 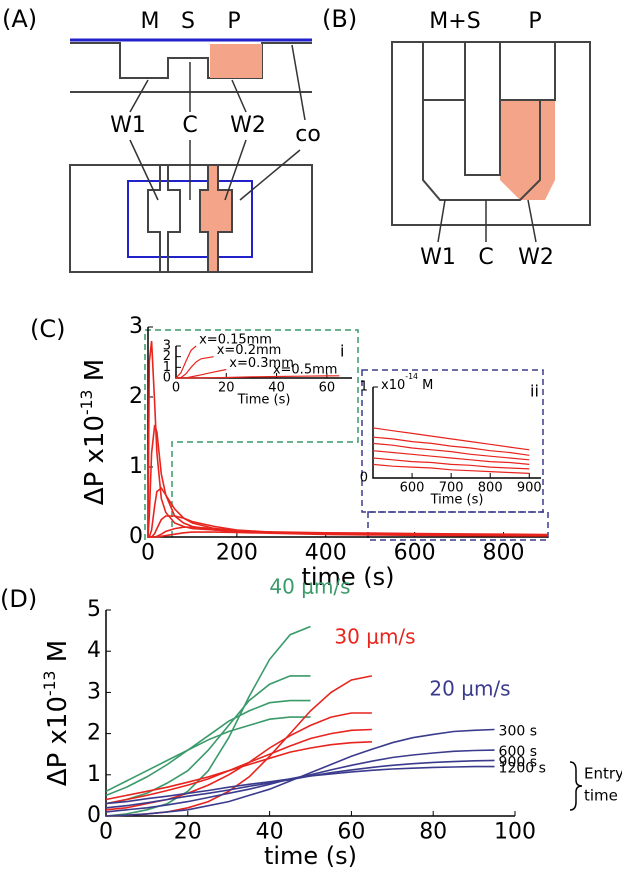 I want to click on panel-label: (C), so click(x=47, y=329).